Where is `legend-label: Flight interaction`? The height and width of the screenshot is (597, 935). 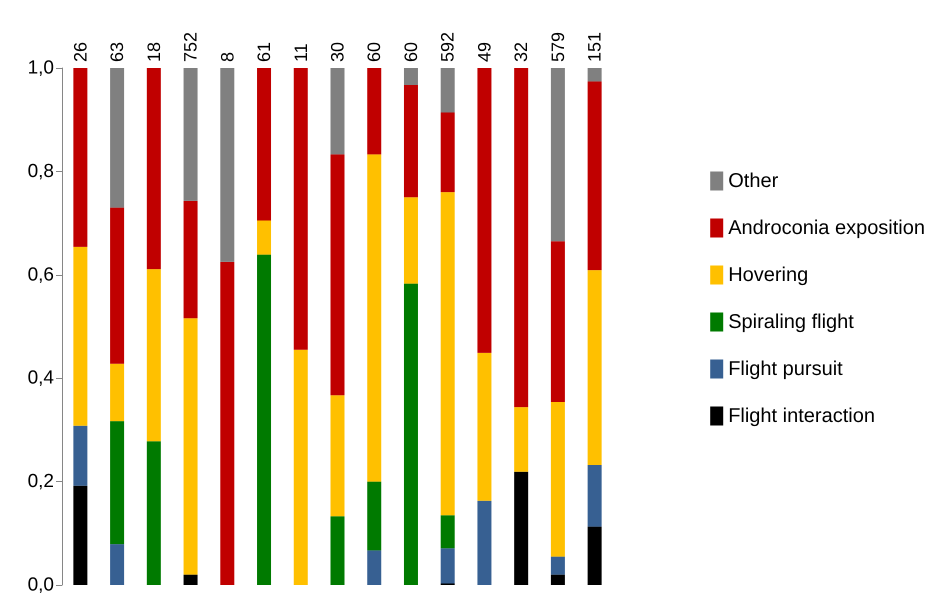 legend-label: Flight interaction is located at coordinates (801, 416).